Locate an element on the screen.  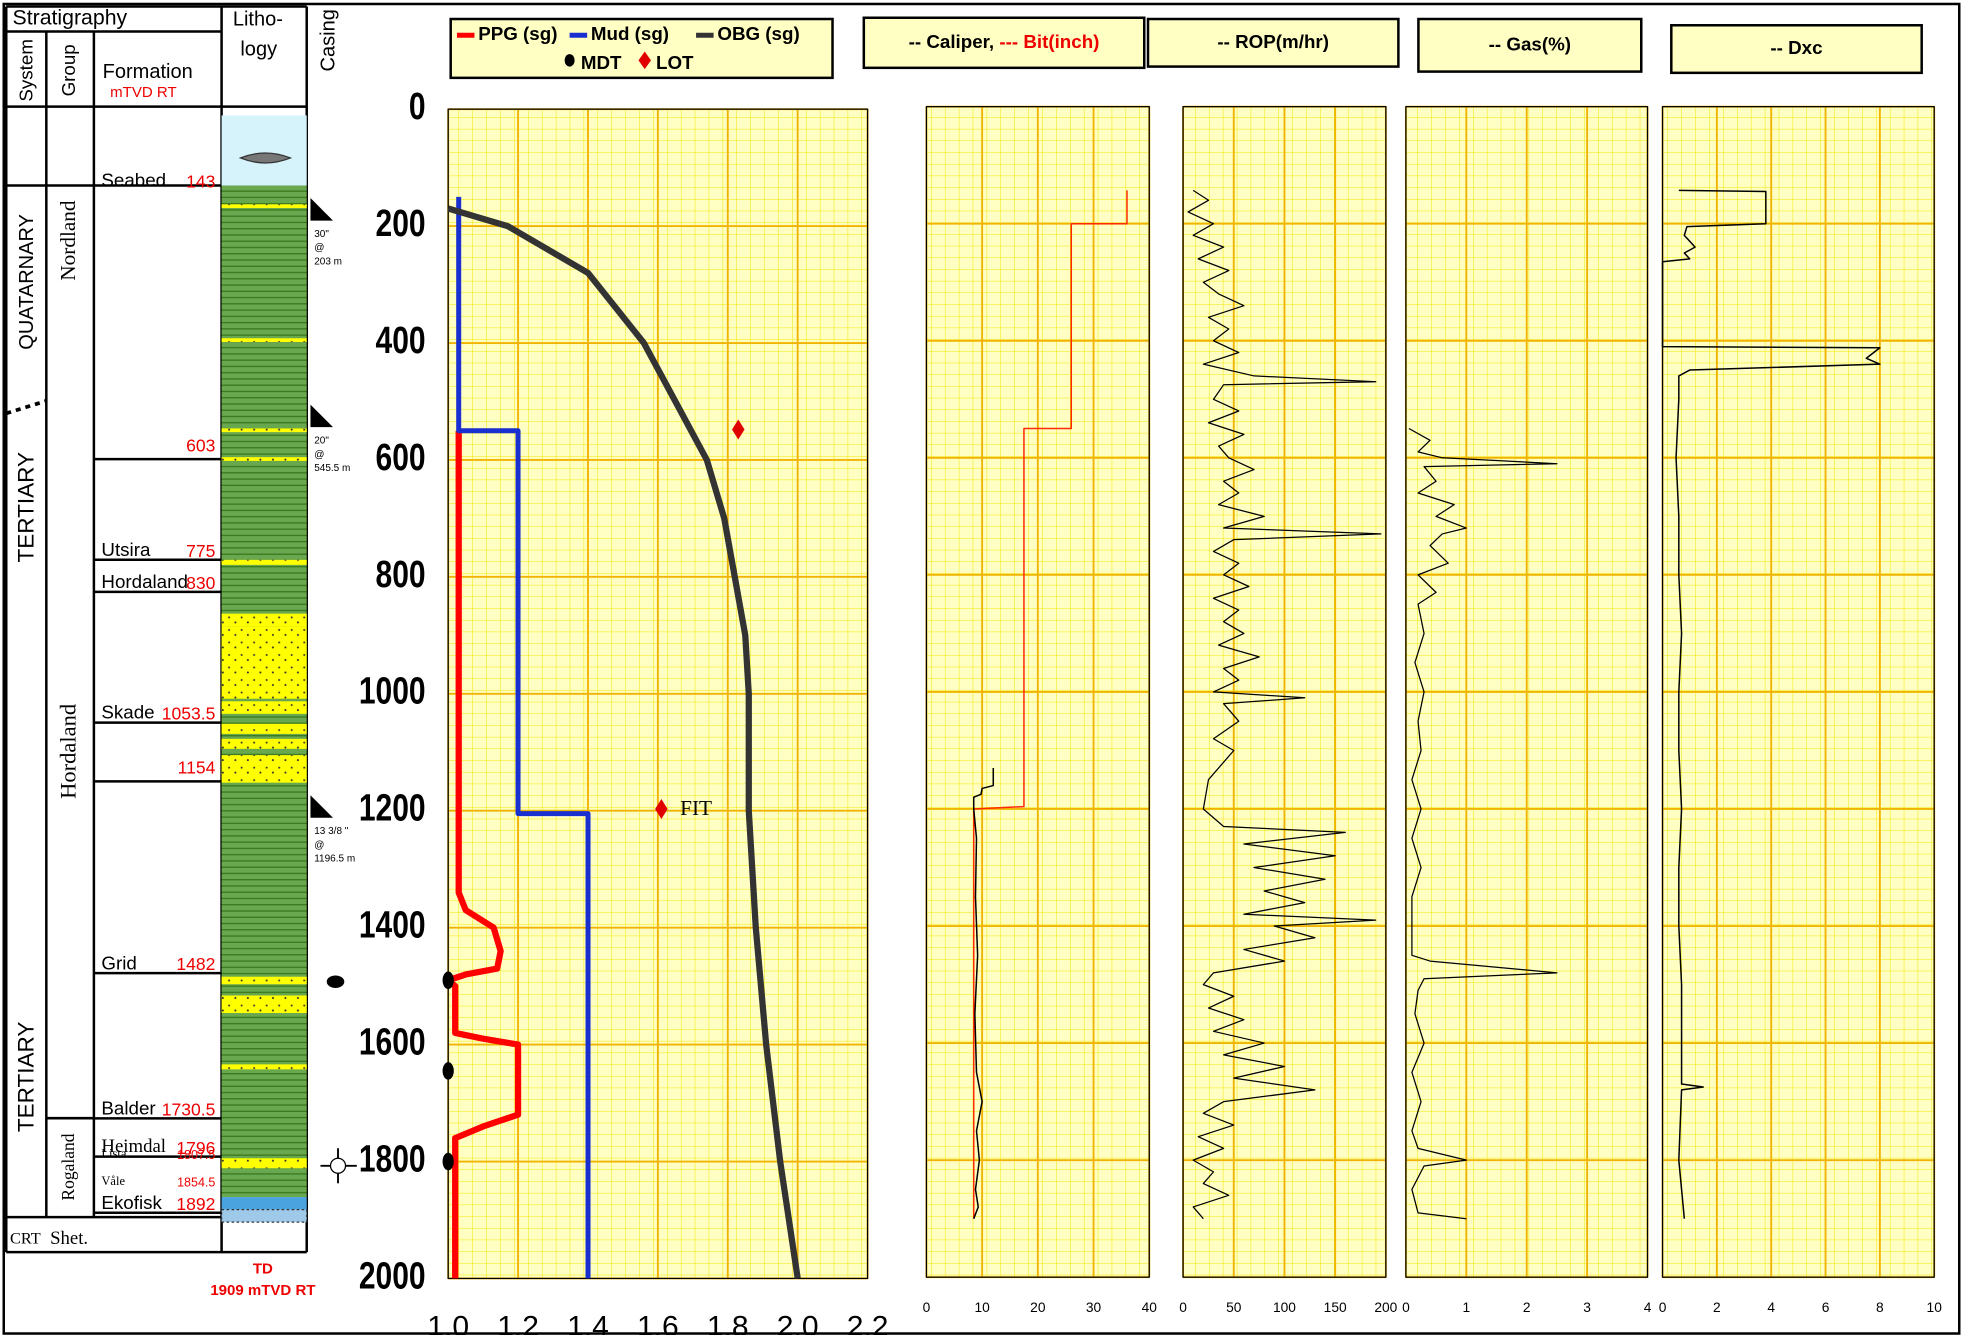
y-tick-label: 1000 is located at coordinates (392, 692).